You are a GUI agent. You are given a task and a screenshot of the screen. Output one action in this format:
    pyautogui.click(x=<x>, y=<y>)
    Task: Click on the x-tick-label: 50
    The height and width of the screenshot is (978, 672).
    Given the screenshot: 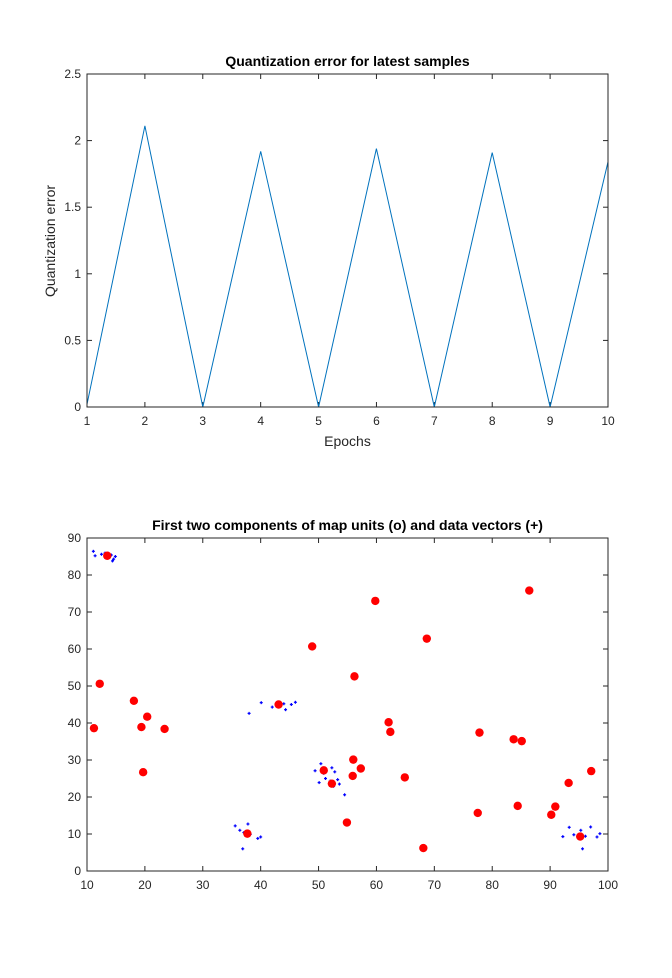 What is the action you would take?
    pyautogui.click(x=319, y=885)
    